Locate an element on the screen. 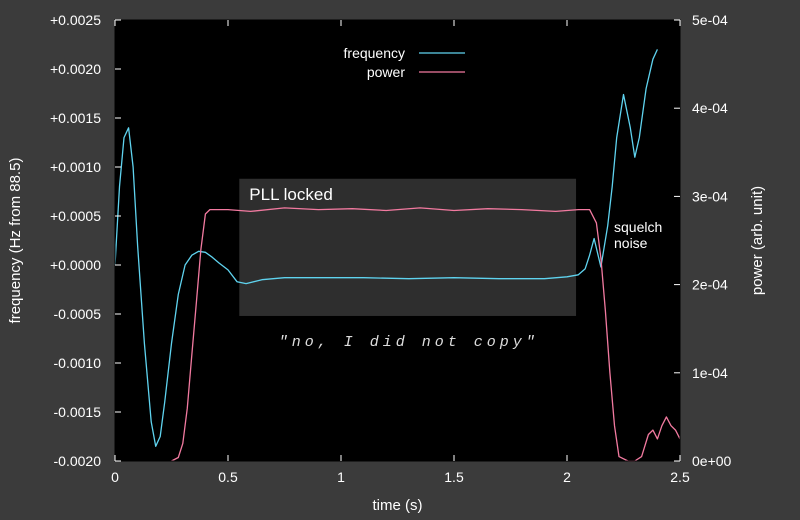 The width and height of the screenshot is (800, 520). y-tick-label: +0.0010 is located at coordinates (75, 167).